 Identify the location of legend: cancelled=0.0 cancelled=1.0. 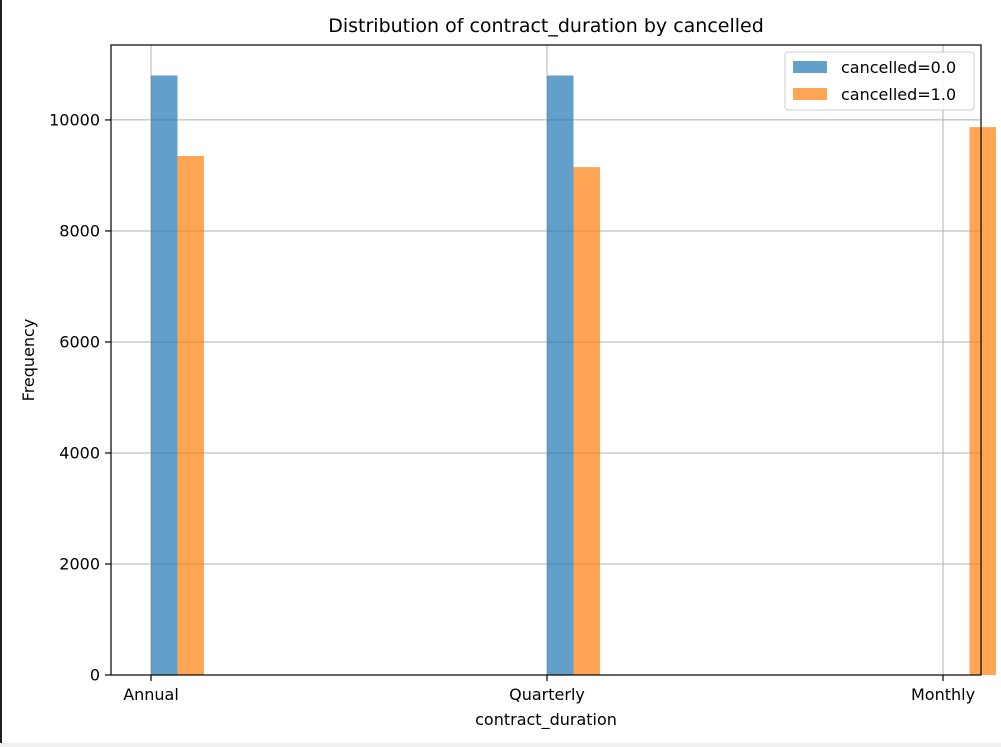
(879, 81).